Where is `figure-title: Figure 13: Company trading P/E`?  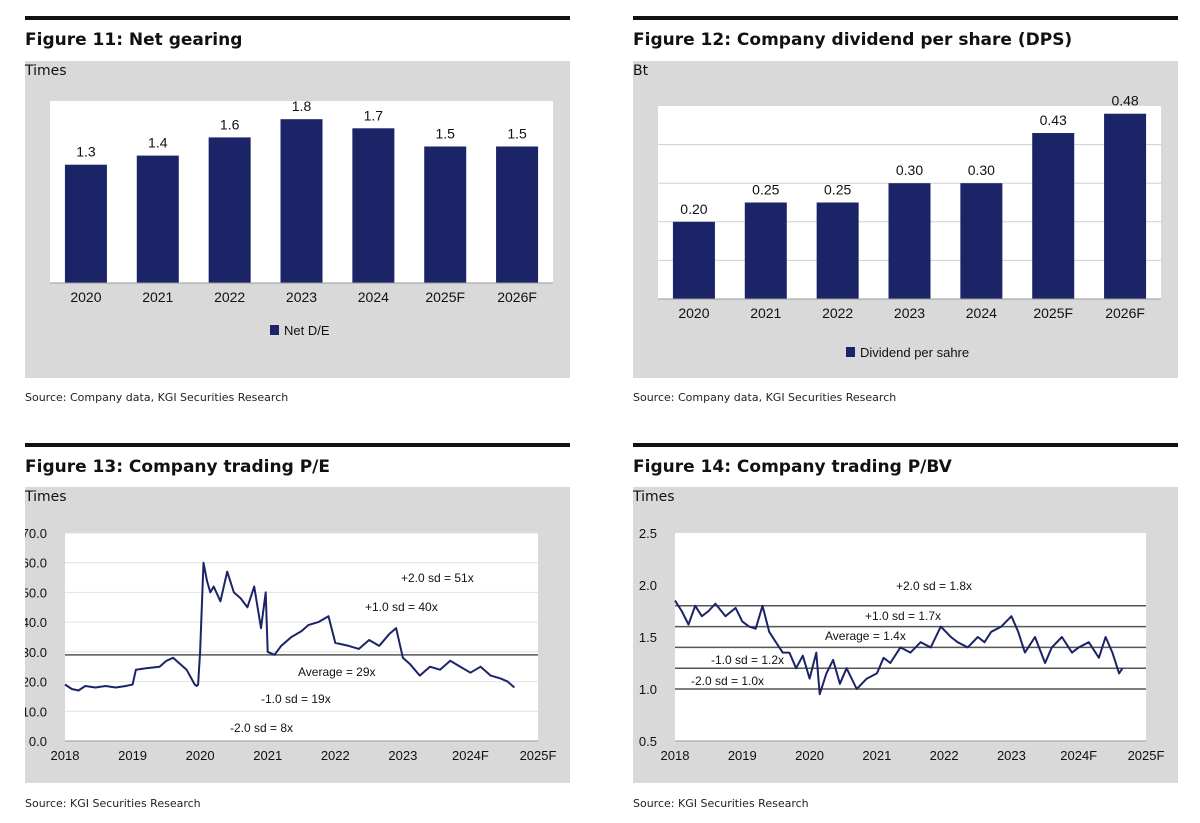
figure-title: Figure 13: Company trading P/E is located at coordinates (177, 467).